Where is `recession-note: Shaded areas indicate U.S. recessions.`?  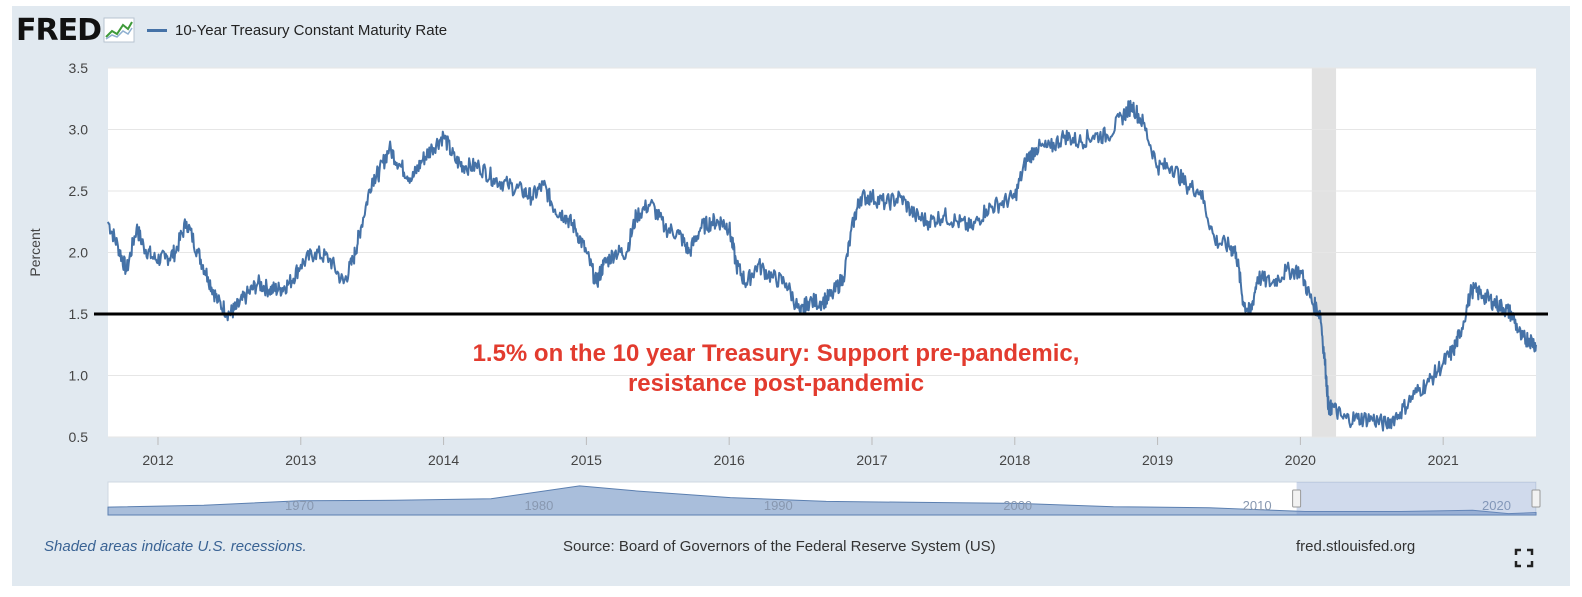
recession-note: Shaded areas indicate U.S. recessions. is located at coordinates (175, 546).